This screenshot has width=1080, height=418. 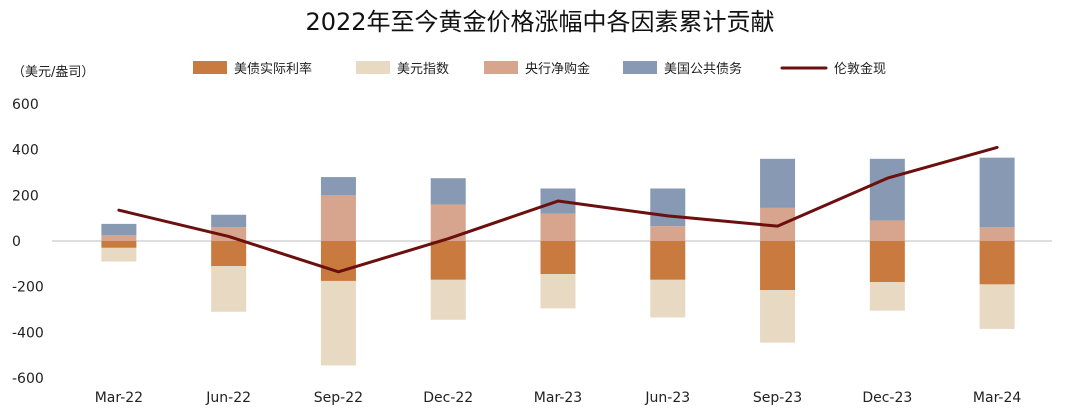 I want to click on x-tick-label: Dec-22, so click(x=448, y=398).